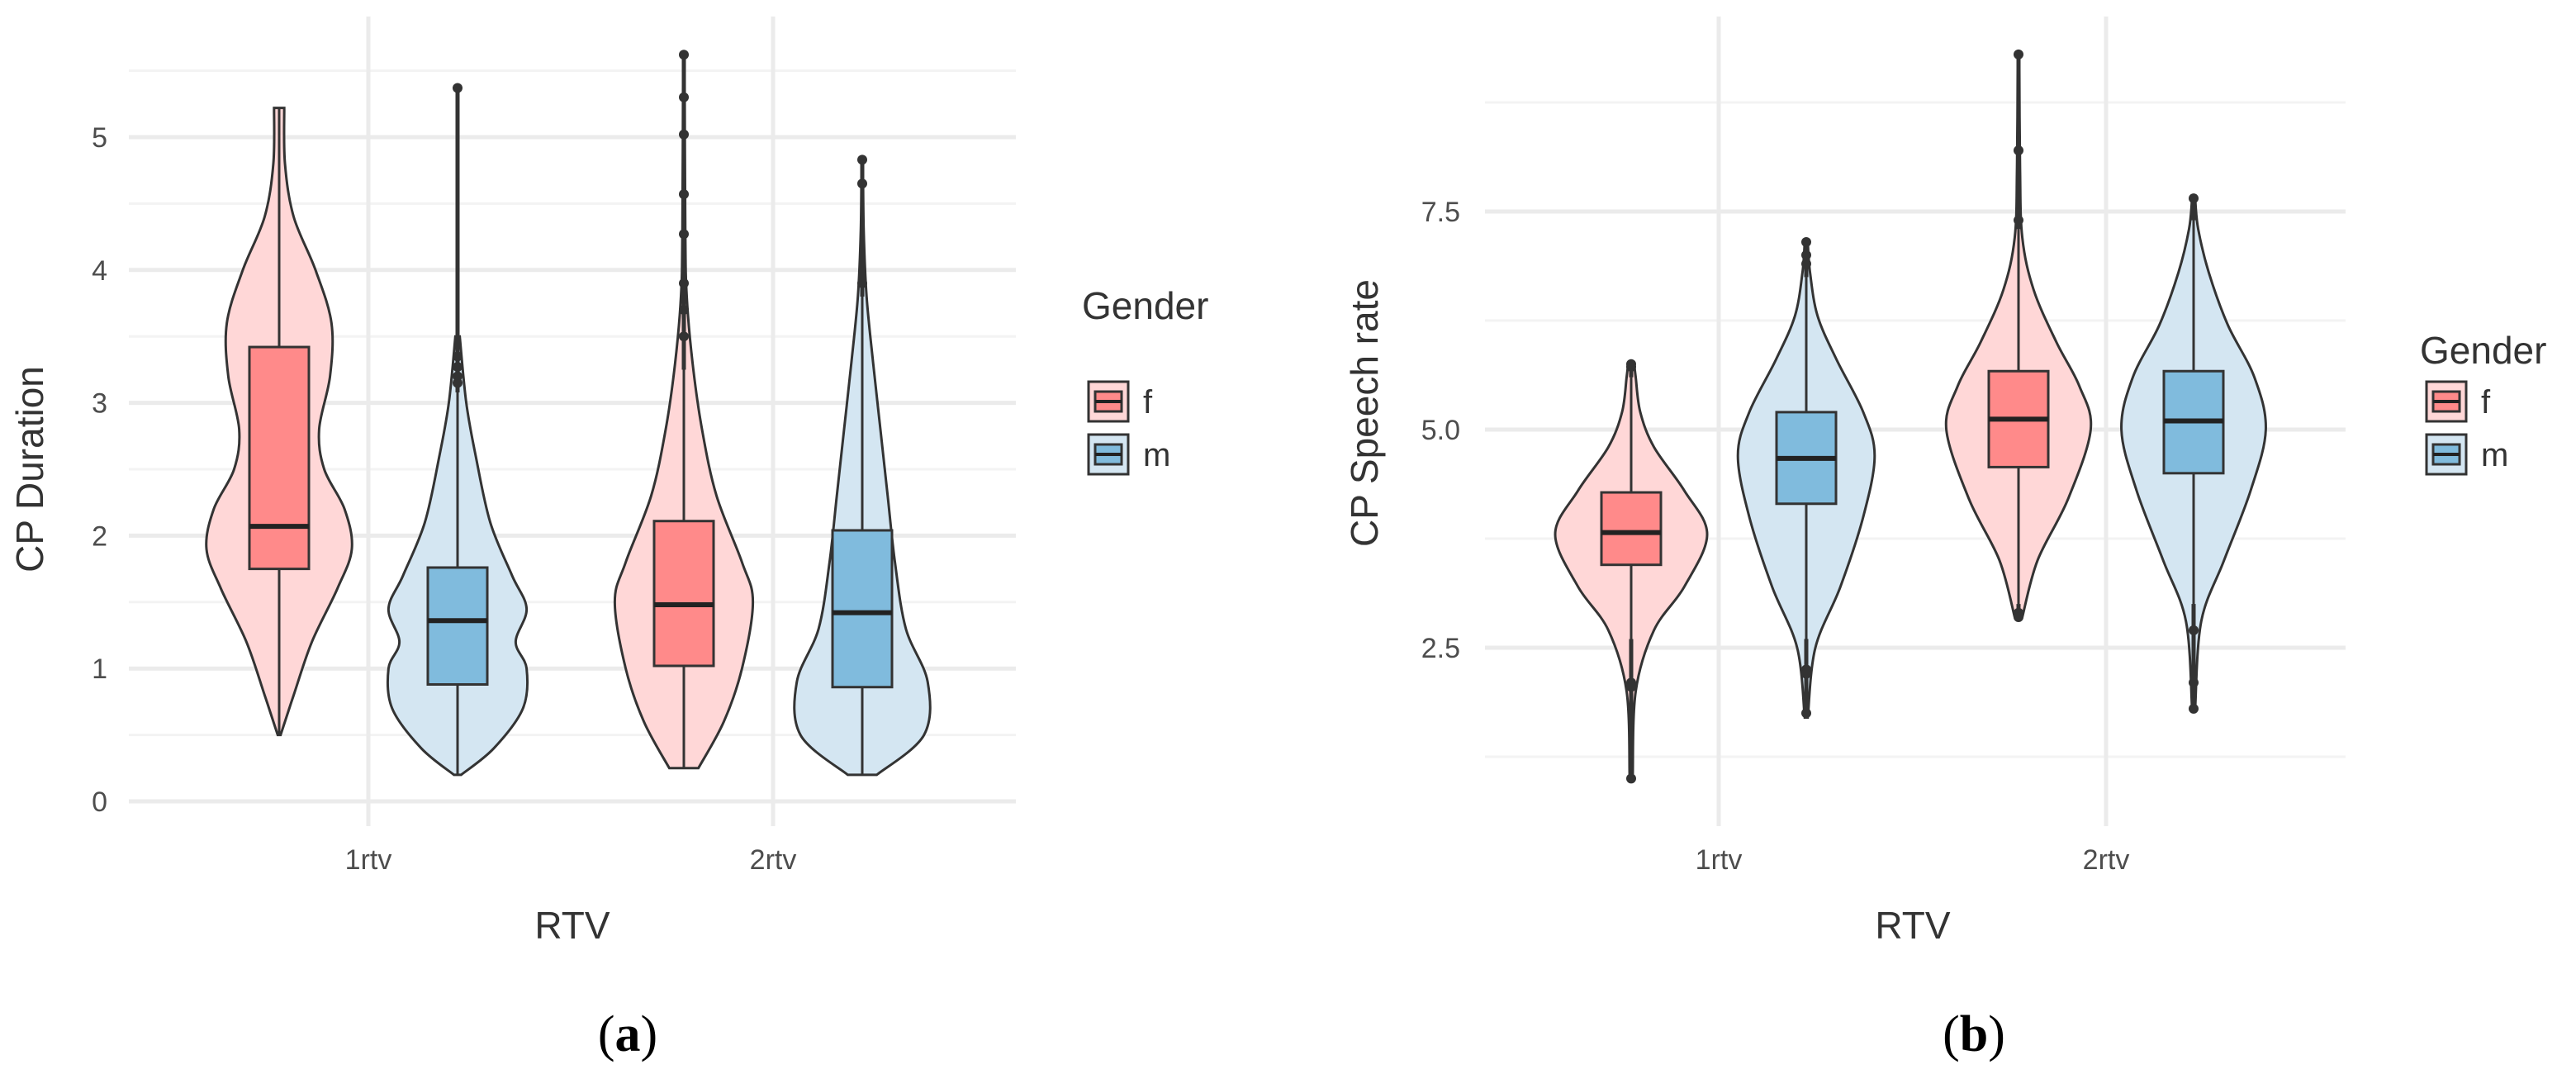  What do you see at coordinates (29, 469) in the screenshot?
I see `y-axis-title: CP Duration` at bounding box center [29, 469].